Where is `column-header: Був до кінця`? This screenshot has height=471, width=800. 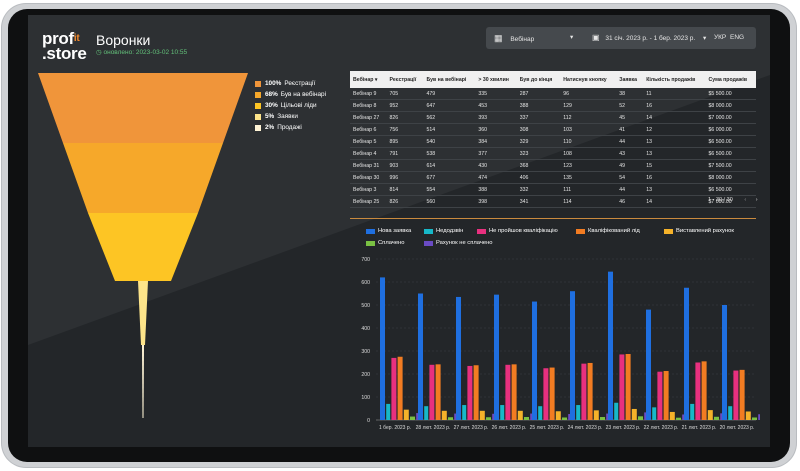
column-header: Був до кінця is located at coordinates (538, 79).